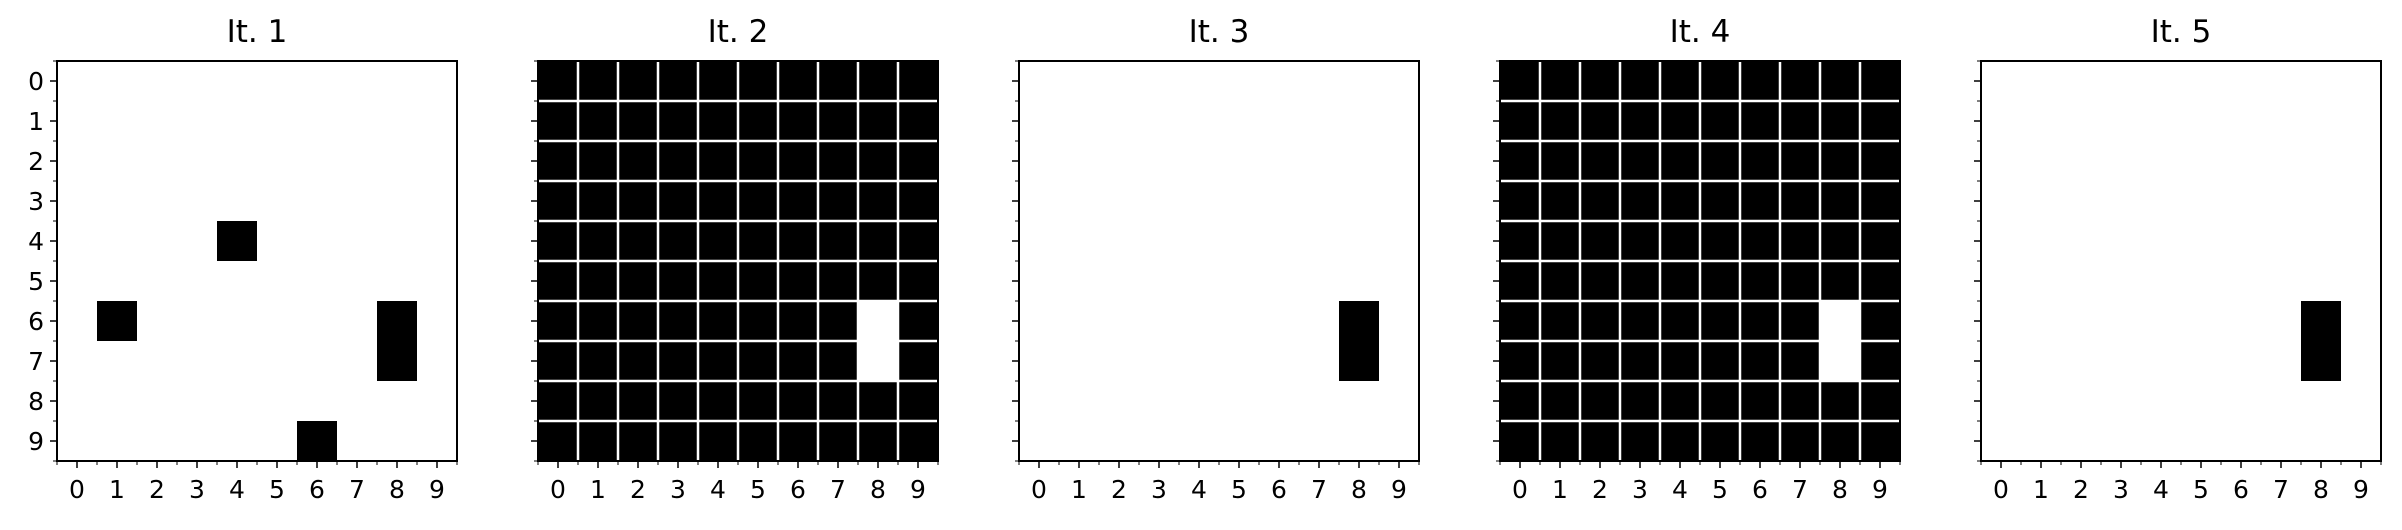 This screenshot has height=530, width=2402. Describe the element at coordinates (738, 32) in the screenshot. I see `panel-title: It. 2` at that location.